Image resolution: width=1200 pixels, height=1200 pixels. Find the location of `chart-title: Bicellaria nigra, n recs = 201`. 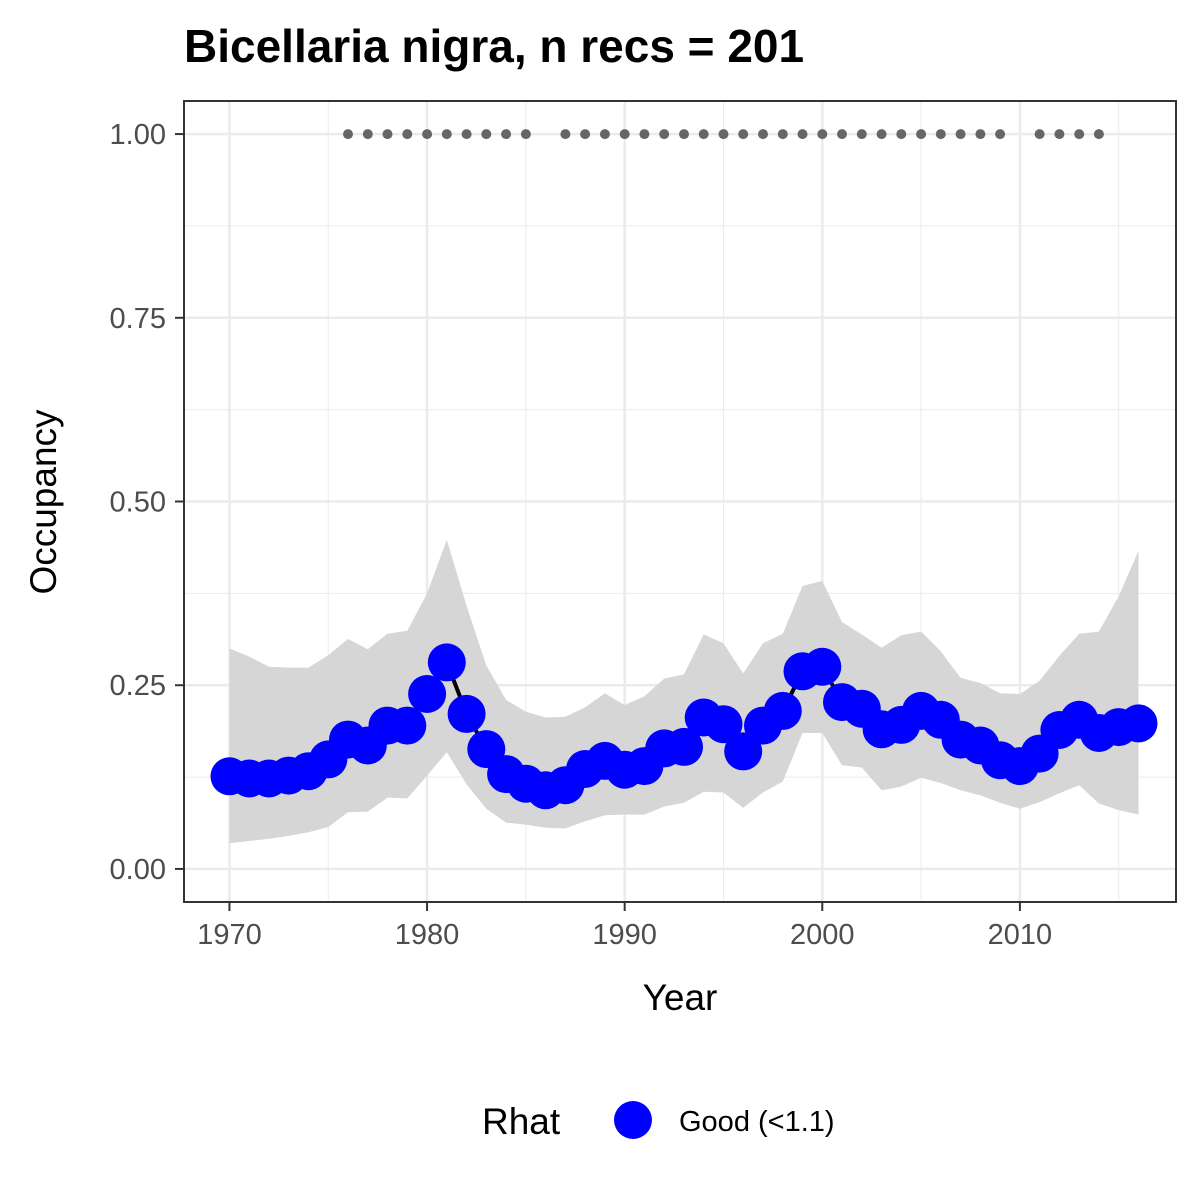

chart-title: Bicellaria nigra, n recs = 201 is located at coordinates (494, 46).